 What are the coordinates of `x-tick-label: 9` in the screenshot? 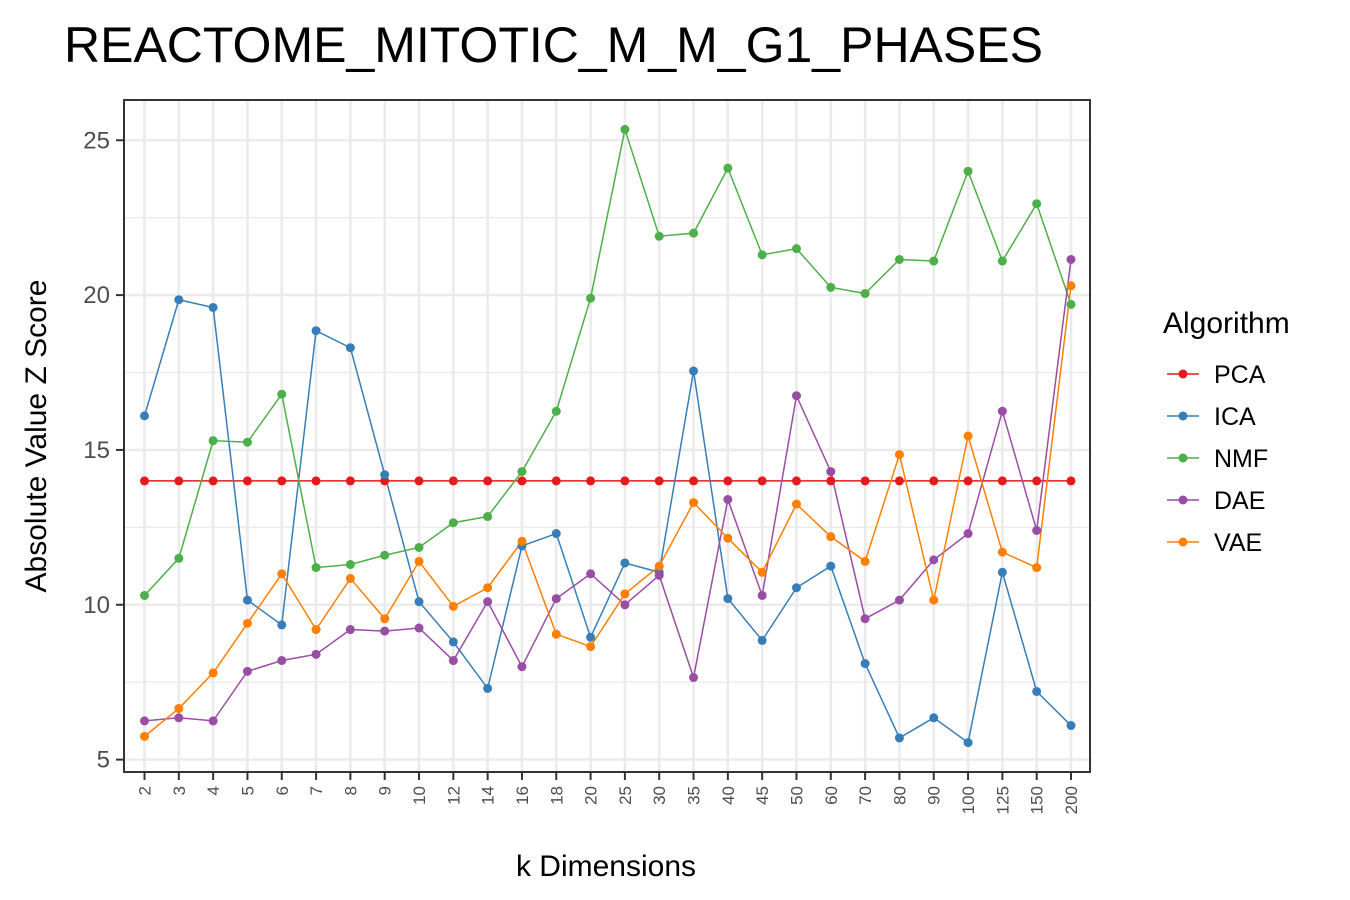 It's located at (385, 790).